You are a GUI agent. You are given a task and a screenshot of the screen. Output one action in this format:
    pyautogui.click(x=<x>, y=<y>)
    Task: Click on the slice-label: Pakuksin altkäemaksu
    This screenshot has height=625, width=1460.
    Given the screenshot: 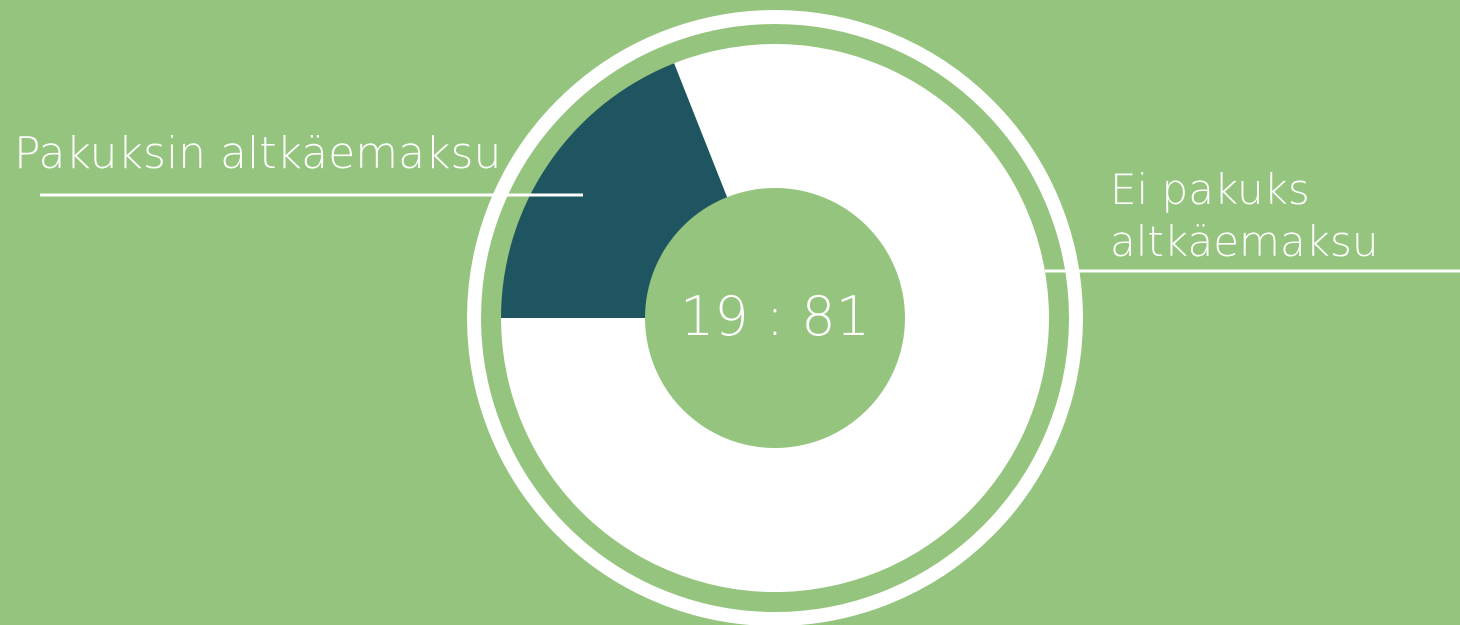 What is the action you would take?
    pyautogui.click(x=258, y=153)
    